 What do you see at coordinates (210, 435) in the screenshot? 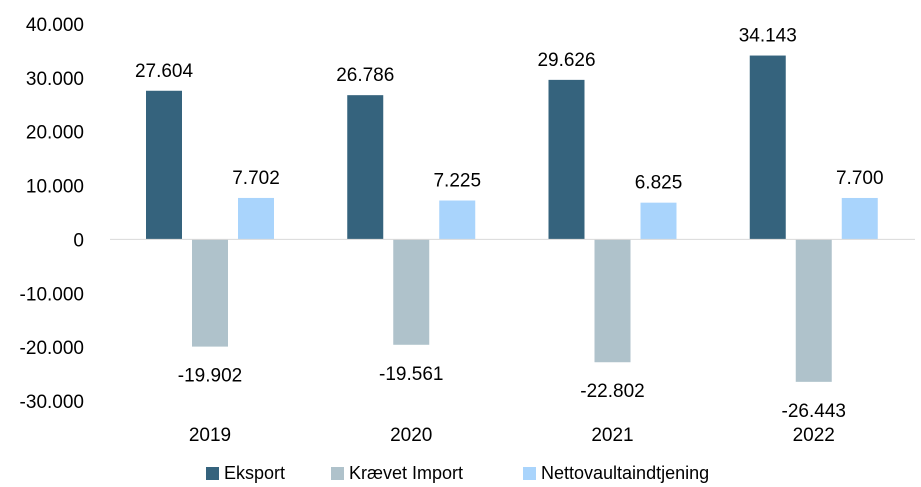
I see `x-tick-label: 2019` at bounding box center [210, 435].